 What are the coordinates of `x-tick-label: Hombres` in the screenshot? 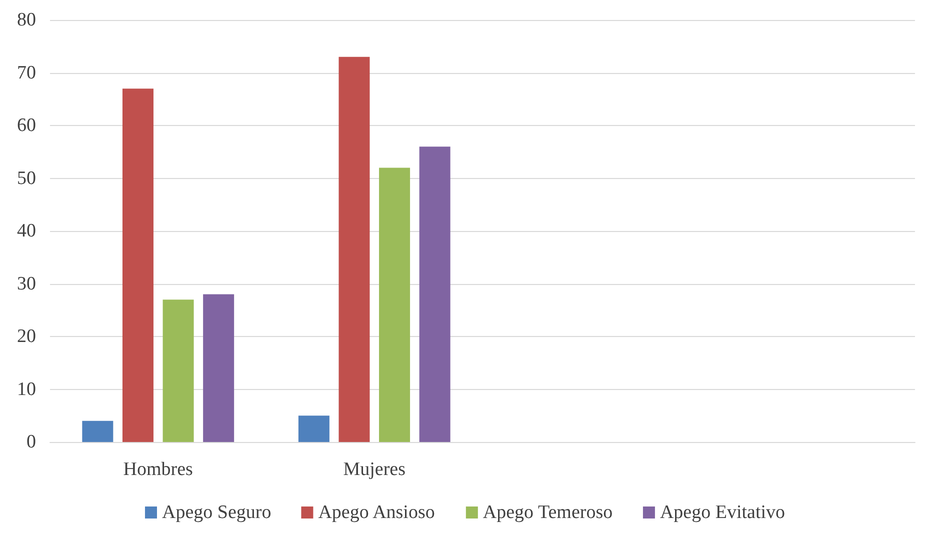 It's located at (158, 469).